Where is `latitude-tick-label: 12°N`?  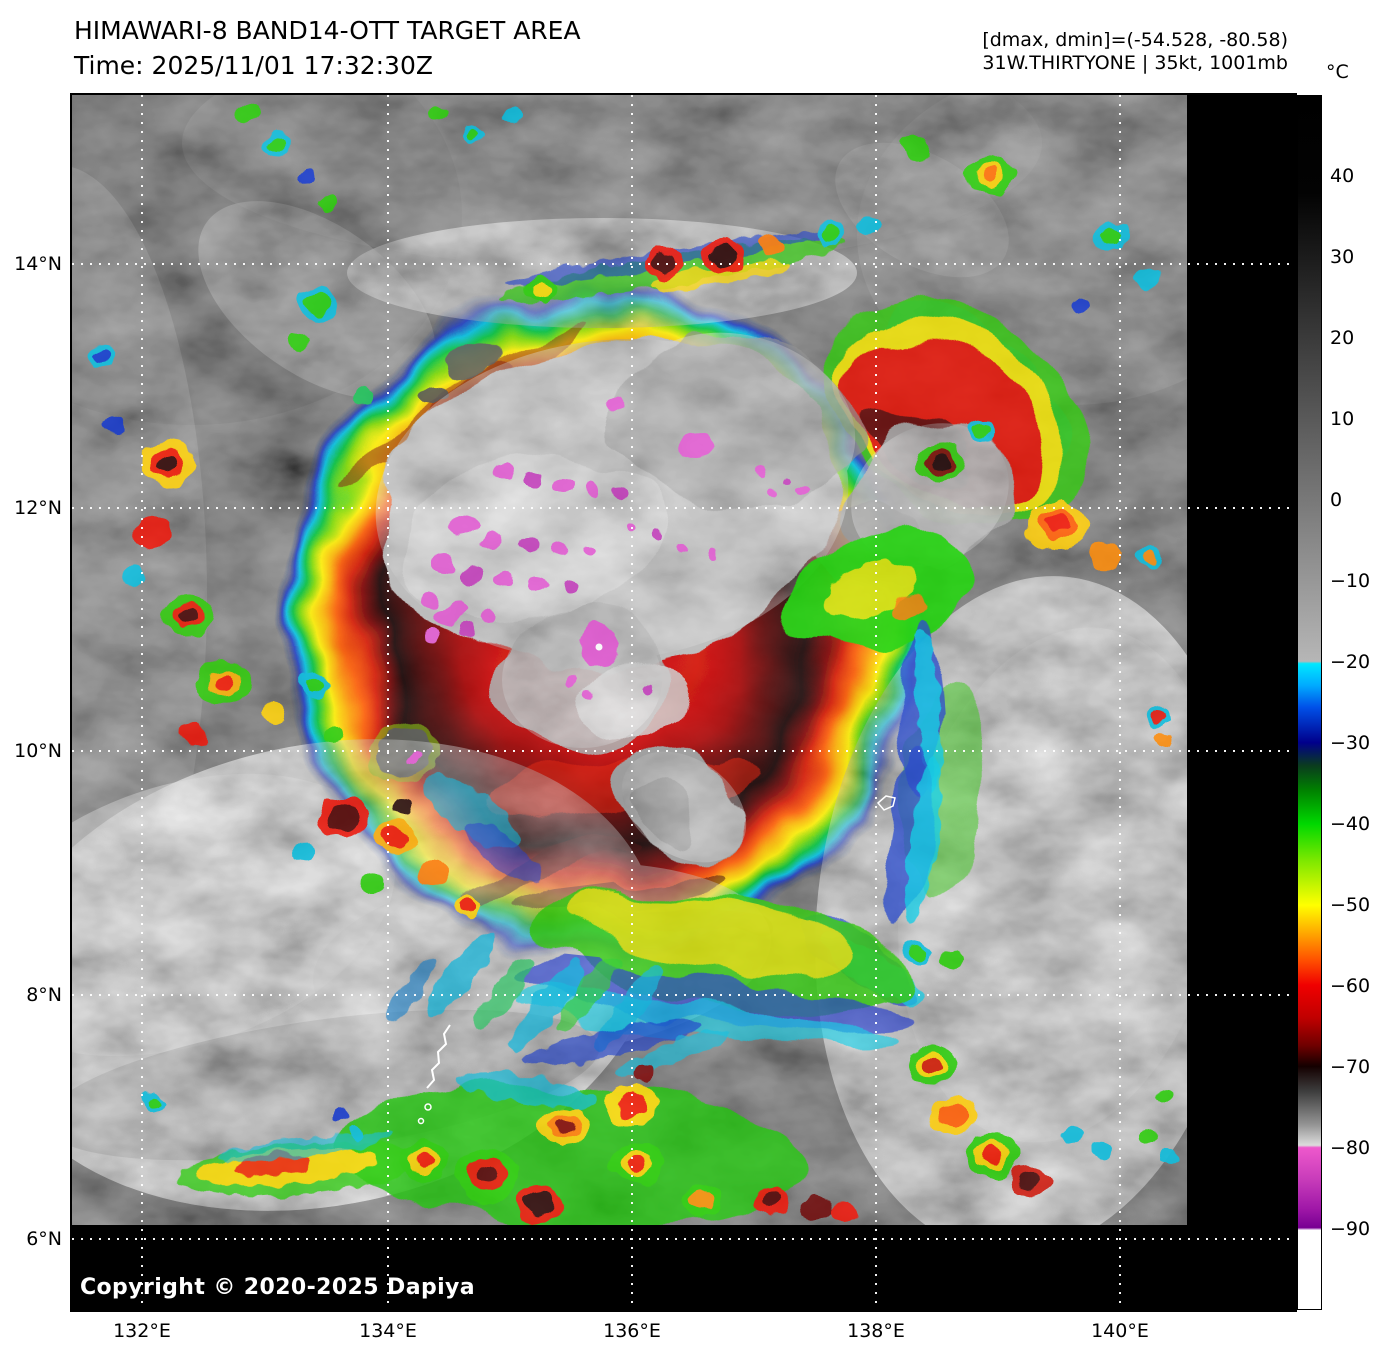
latitude-tick-label: 12°N is located at coordinates (38, 507).